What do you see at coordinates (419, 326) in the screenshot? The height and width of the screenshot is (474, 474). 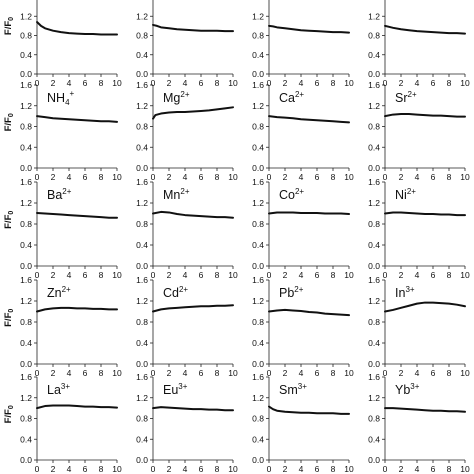 I see `panel: 0.0 0.4 0.8 1.2 1.6 0 2 4 6 8 10 In3+` at bounding box center [419, 326].